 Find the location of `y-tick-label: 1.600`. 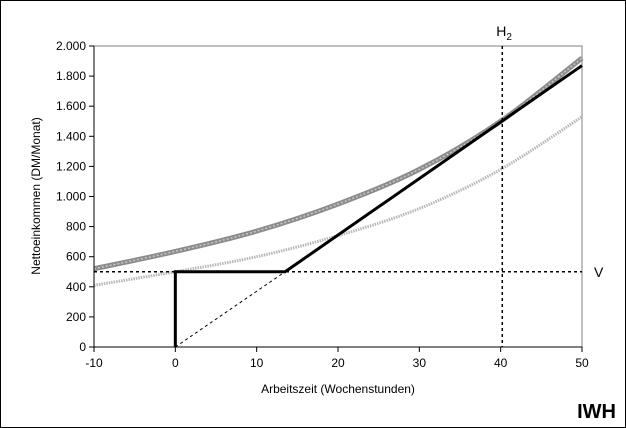

y-tick-label: 1.600 is located at coordinates (71, 106).